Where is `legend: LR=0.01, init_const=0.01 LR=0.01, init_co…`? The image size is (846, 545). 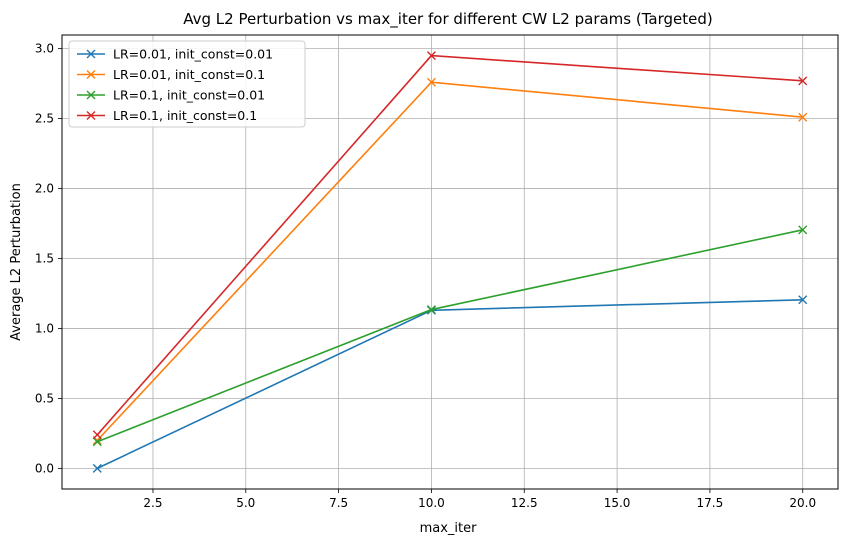
legend: LR=0.01, init_const=0.01 LR=0.01, init_co… is located at coordinates (187, 84).